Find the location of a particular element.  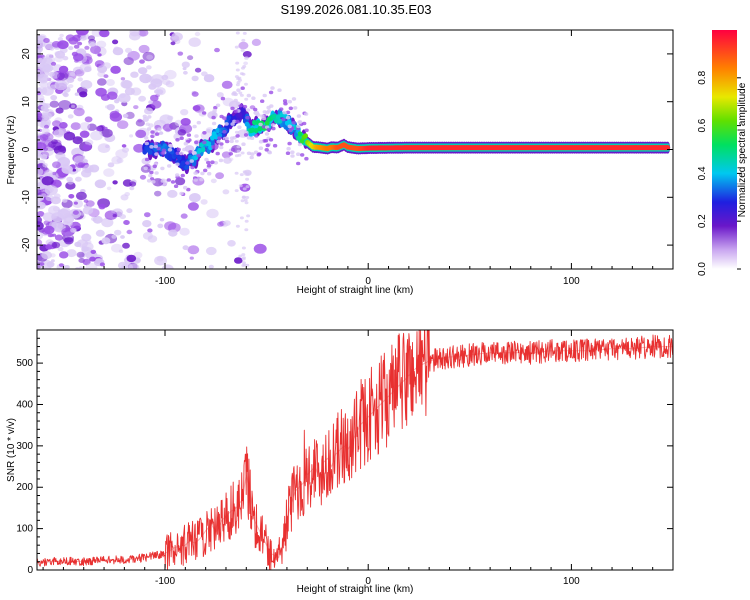

colorbar-tick-label: 0.0 is located at coordinates (702, 269).